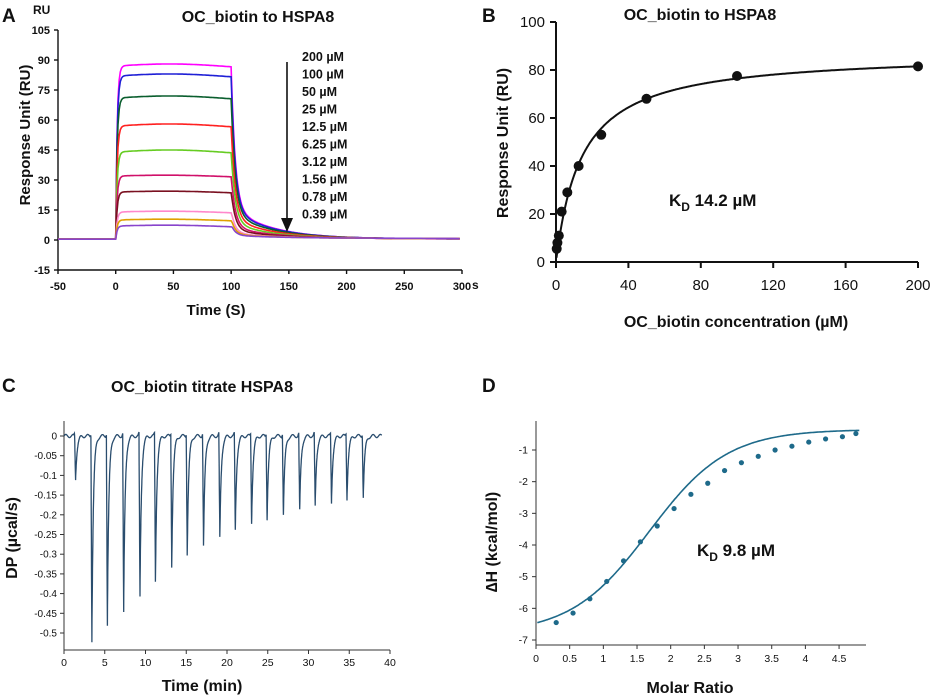  What do you see at coordinates (489, 16) in the screenshot?
I see `panel-b-label: B` at bounding box center [489, 16].